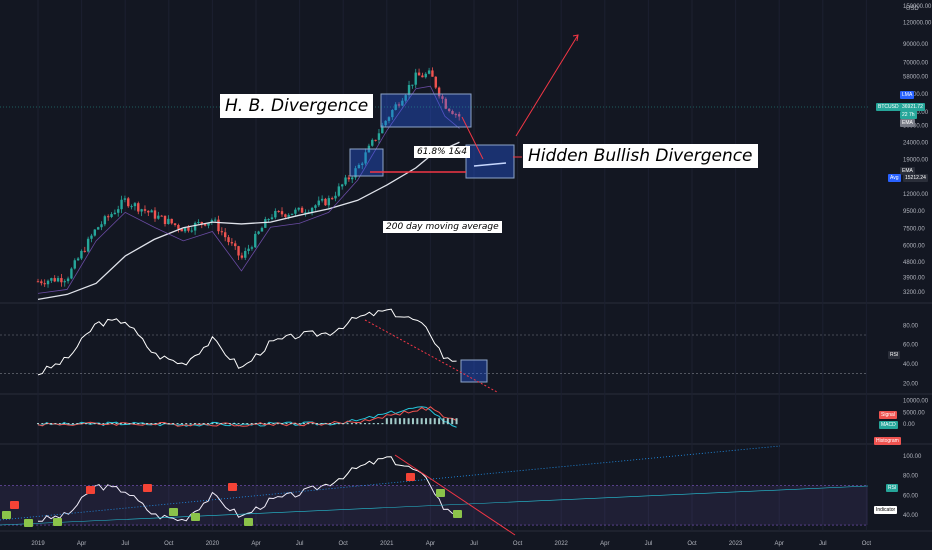  I want to click on annotation-200-day-ma: 200 day moving average, so click(442, 227).